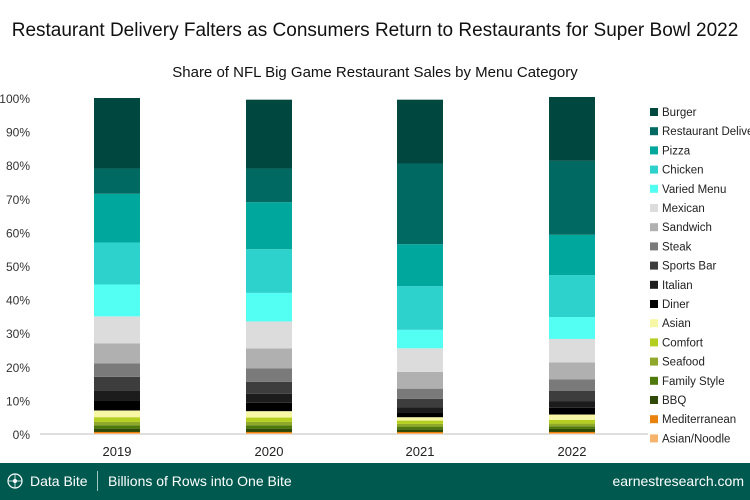 This screenshot has height=500, width=750. I want to click on legend-label: Varied Menu, so click(694, 190).